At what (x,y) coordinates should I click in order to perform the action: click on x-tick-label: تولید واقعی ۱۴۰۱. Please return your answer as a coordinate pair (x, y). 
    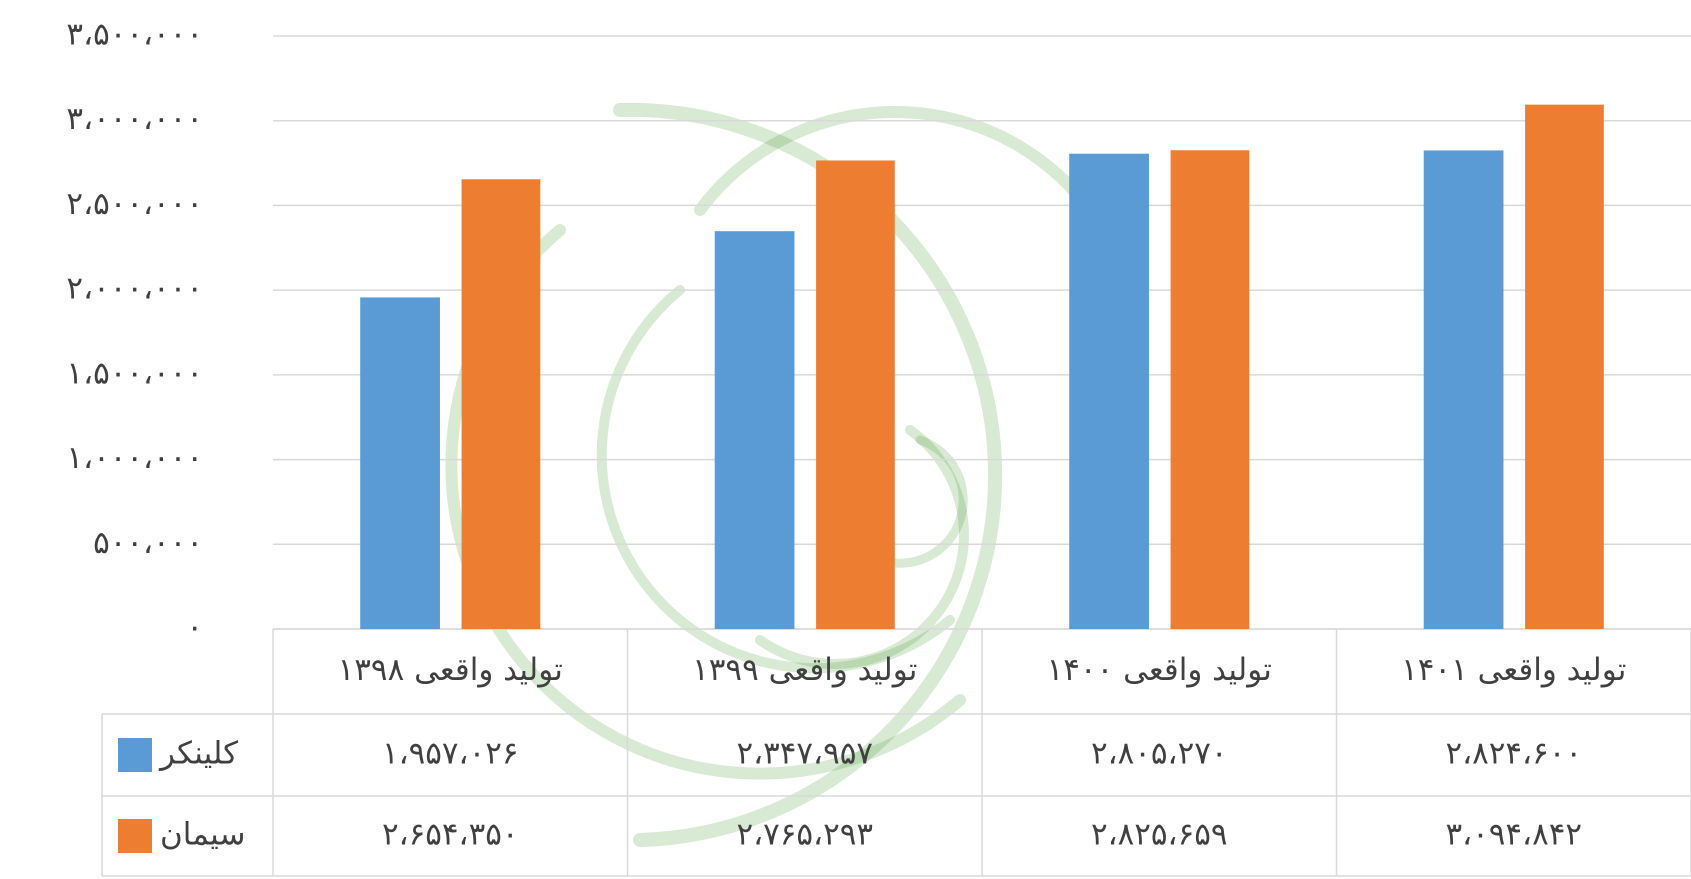
    Looking at the image, I should click on (1513, 670).